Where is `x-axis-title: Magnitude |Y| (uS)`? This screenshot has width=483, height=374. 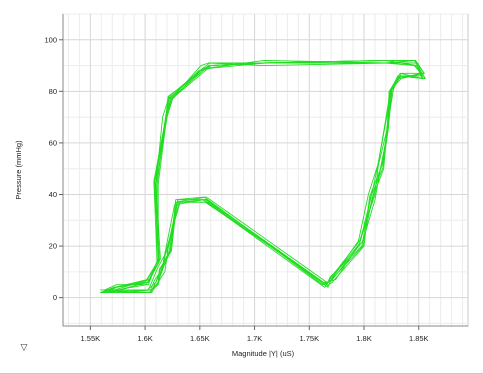
x-axis-title: Magnitude |Y| (uS) is located at coordinates (263, 353).